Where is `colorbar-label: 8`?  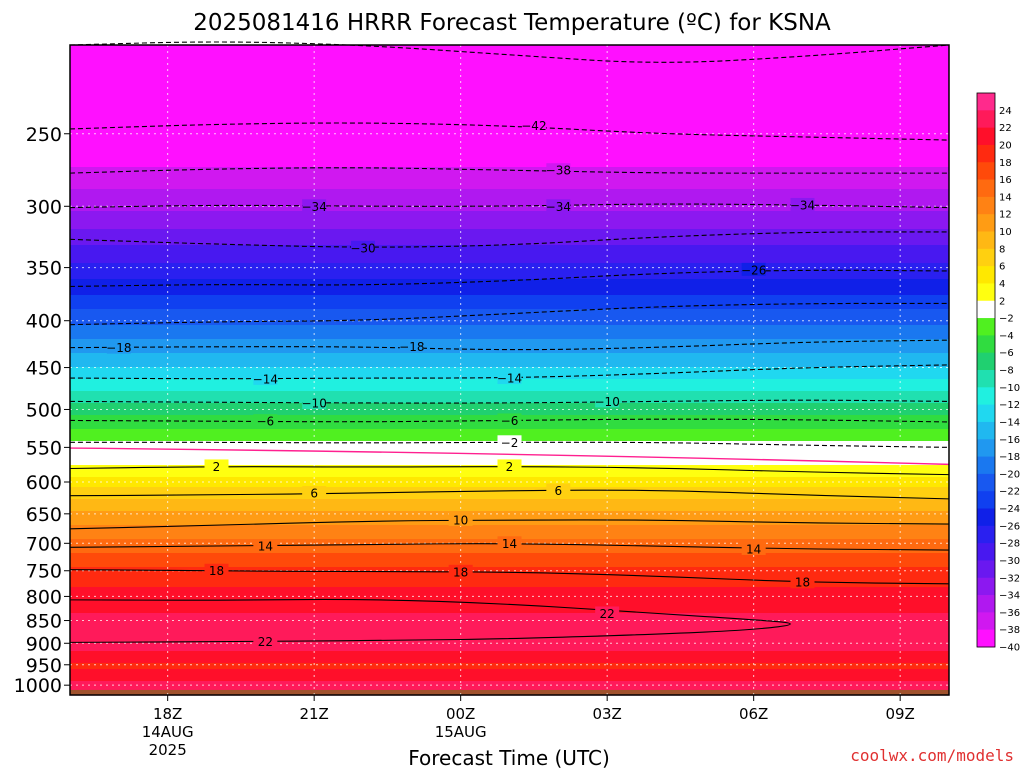 colorbar-label: 8 is located at coordinates (1002, 249).